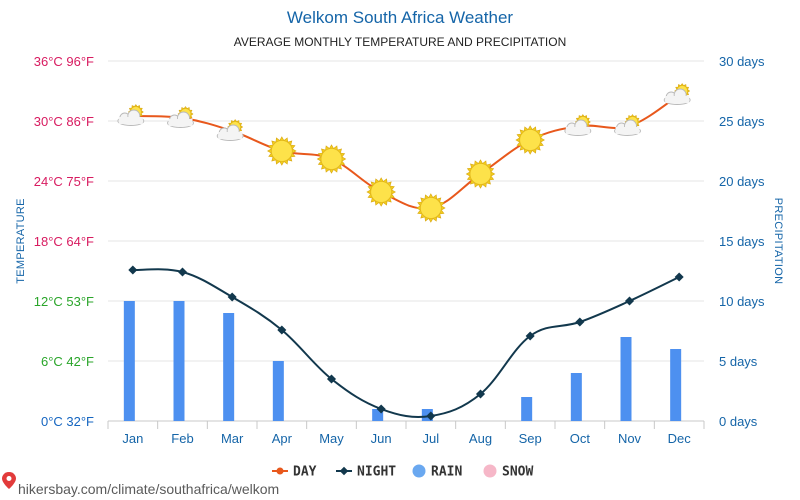 This screenshot has height=500, width=800. I want to click on x-tick-label: May, so click(331, 438).